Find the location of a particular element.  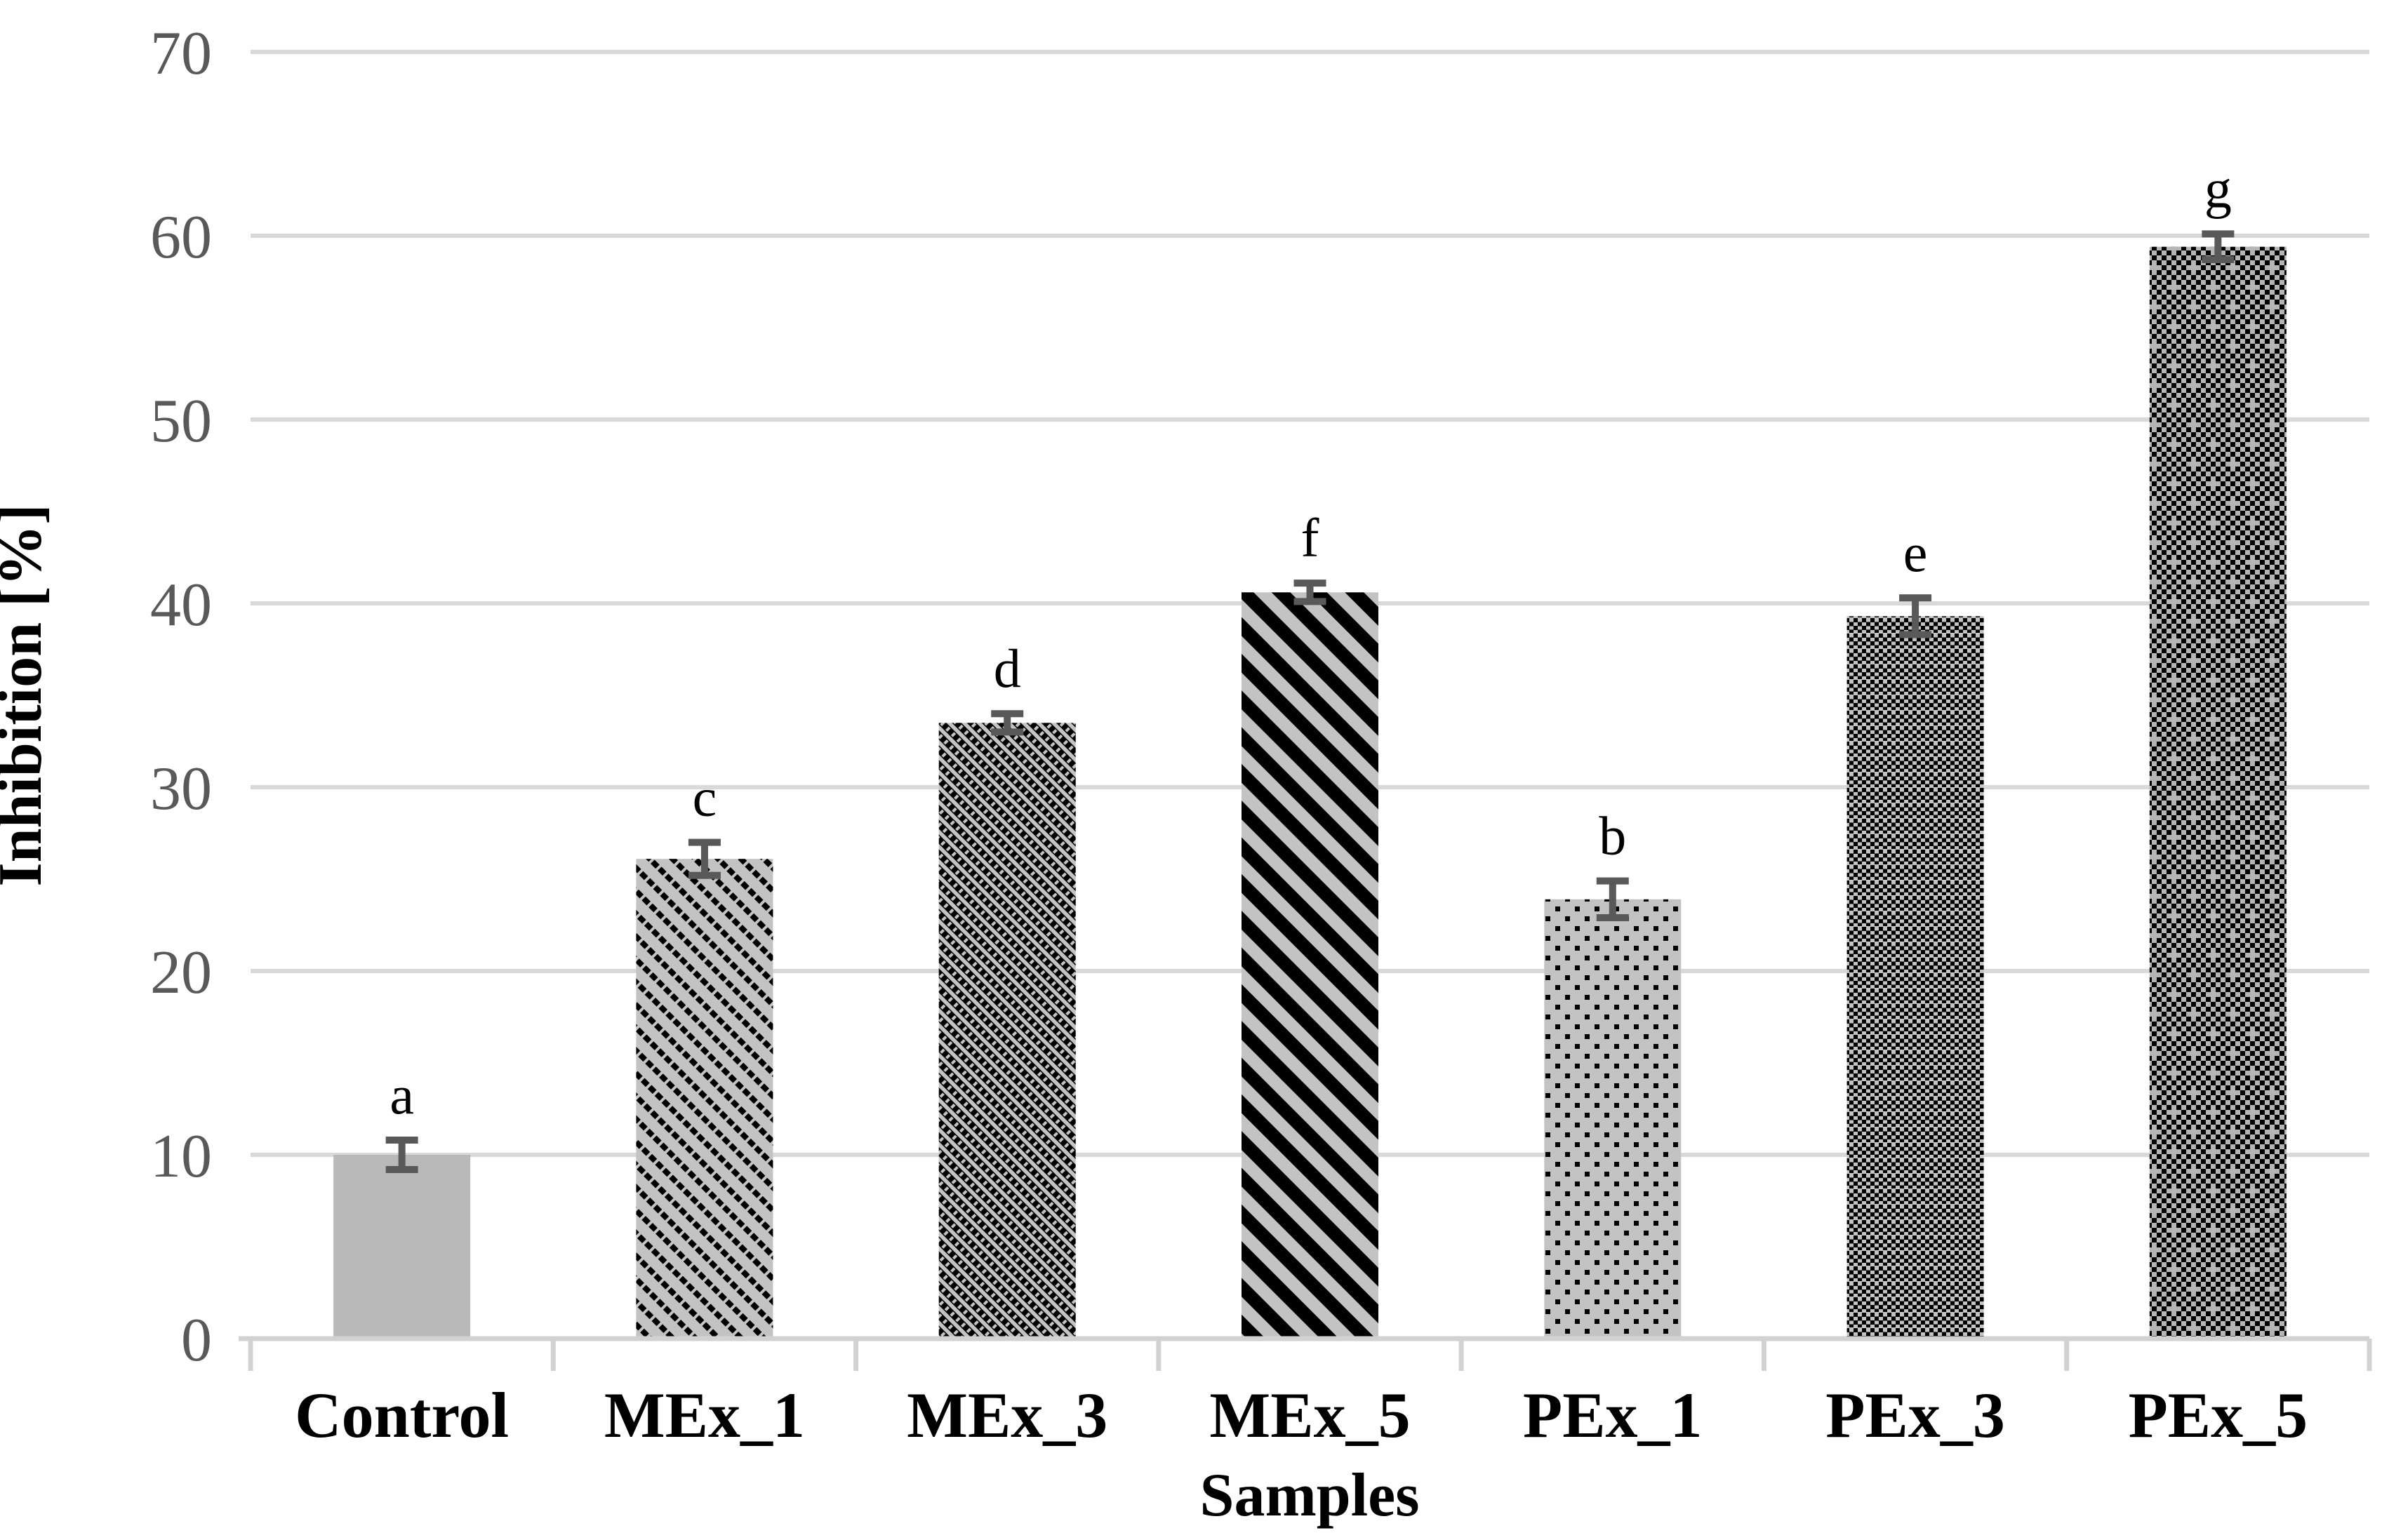

sig-letter-Control: a is located at coordinates (402, 1094).